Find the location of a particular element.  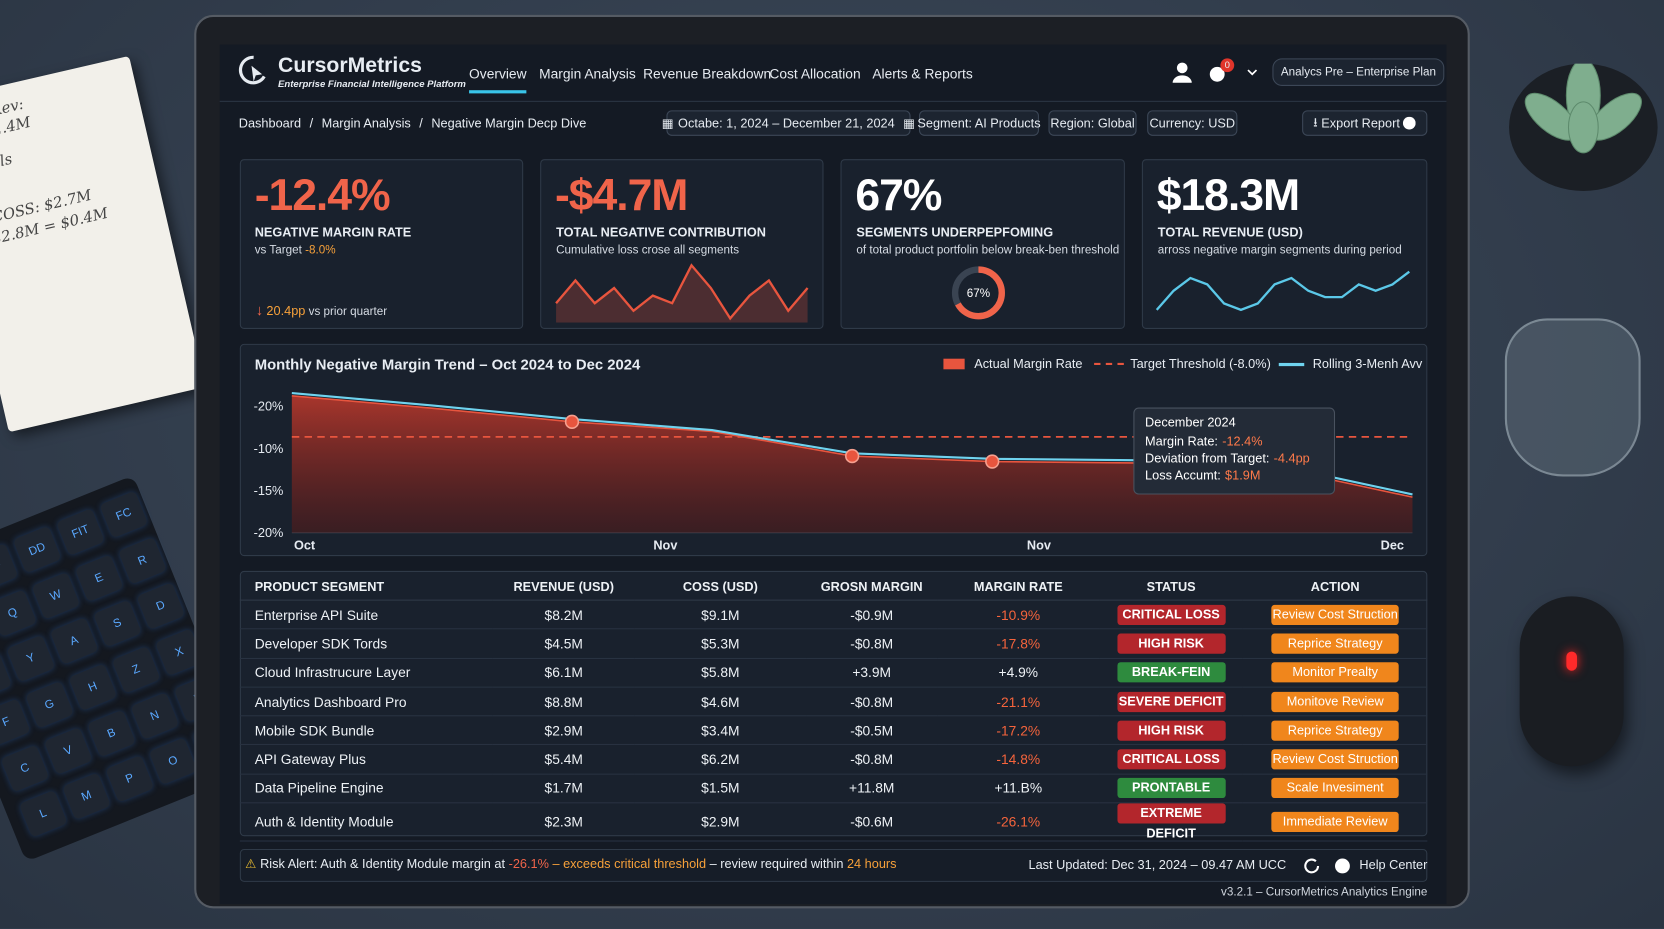

tooltip-row: Loss Accumt: $1.9M is located at coordinates (1234, 475).